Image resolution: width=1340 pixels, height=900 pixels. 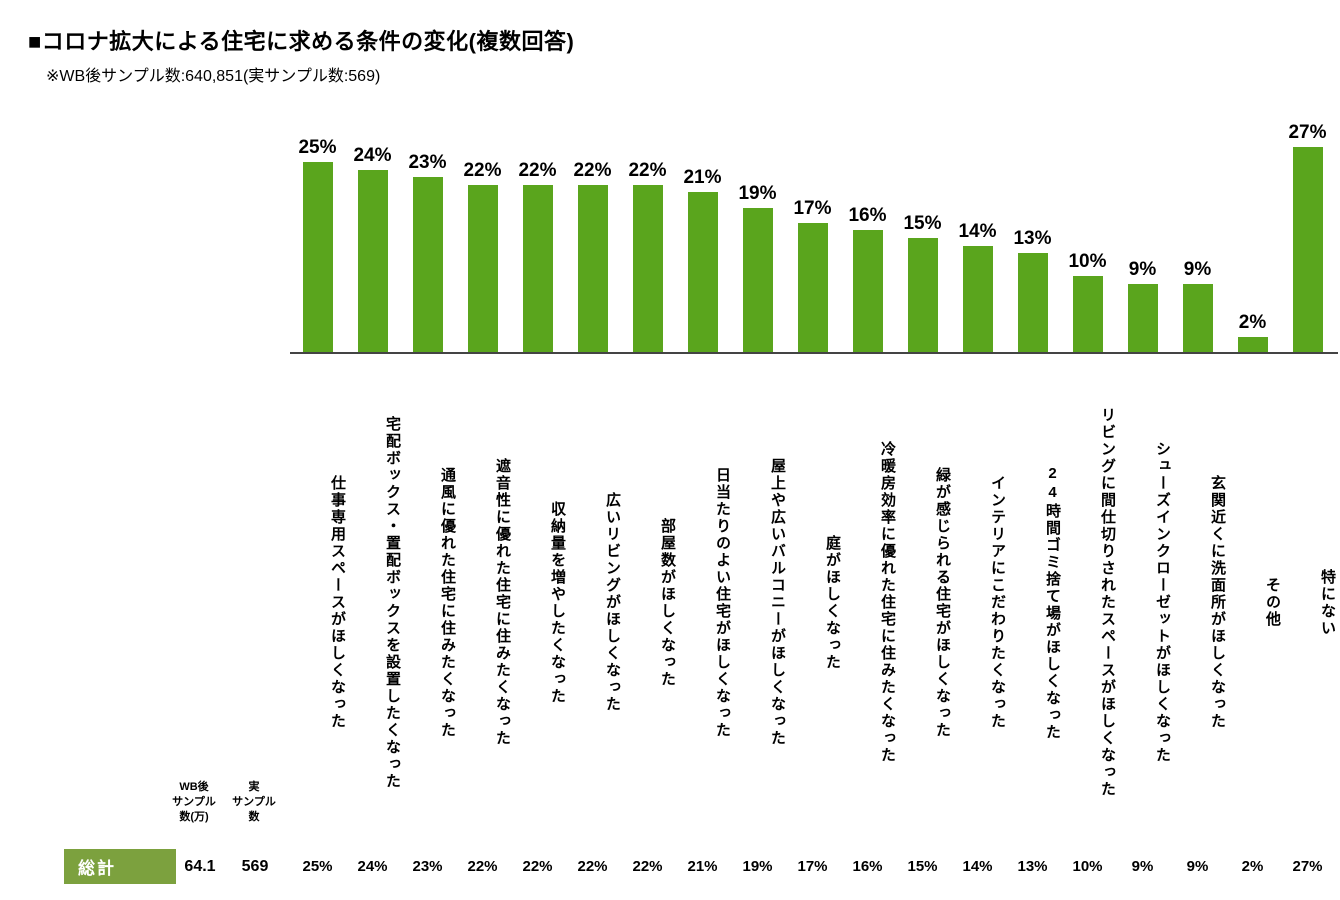 What do you see at coordinates (427, 162) in the screenshot?
I see `bar-value-label: 23%` at bounding box center [427, 162].